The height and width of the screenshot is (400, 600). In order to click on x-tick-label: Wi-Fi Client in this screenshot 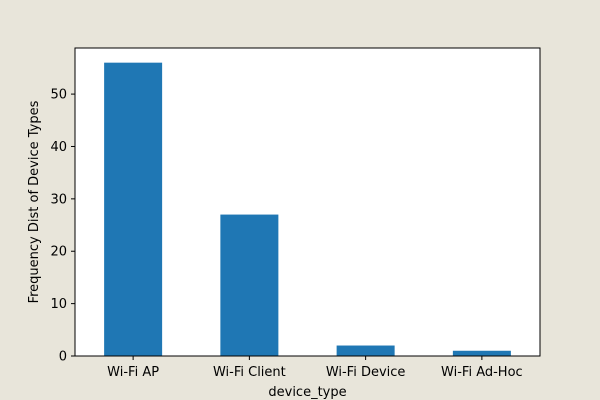, I will do `click(249, 372)`.